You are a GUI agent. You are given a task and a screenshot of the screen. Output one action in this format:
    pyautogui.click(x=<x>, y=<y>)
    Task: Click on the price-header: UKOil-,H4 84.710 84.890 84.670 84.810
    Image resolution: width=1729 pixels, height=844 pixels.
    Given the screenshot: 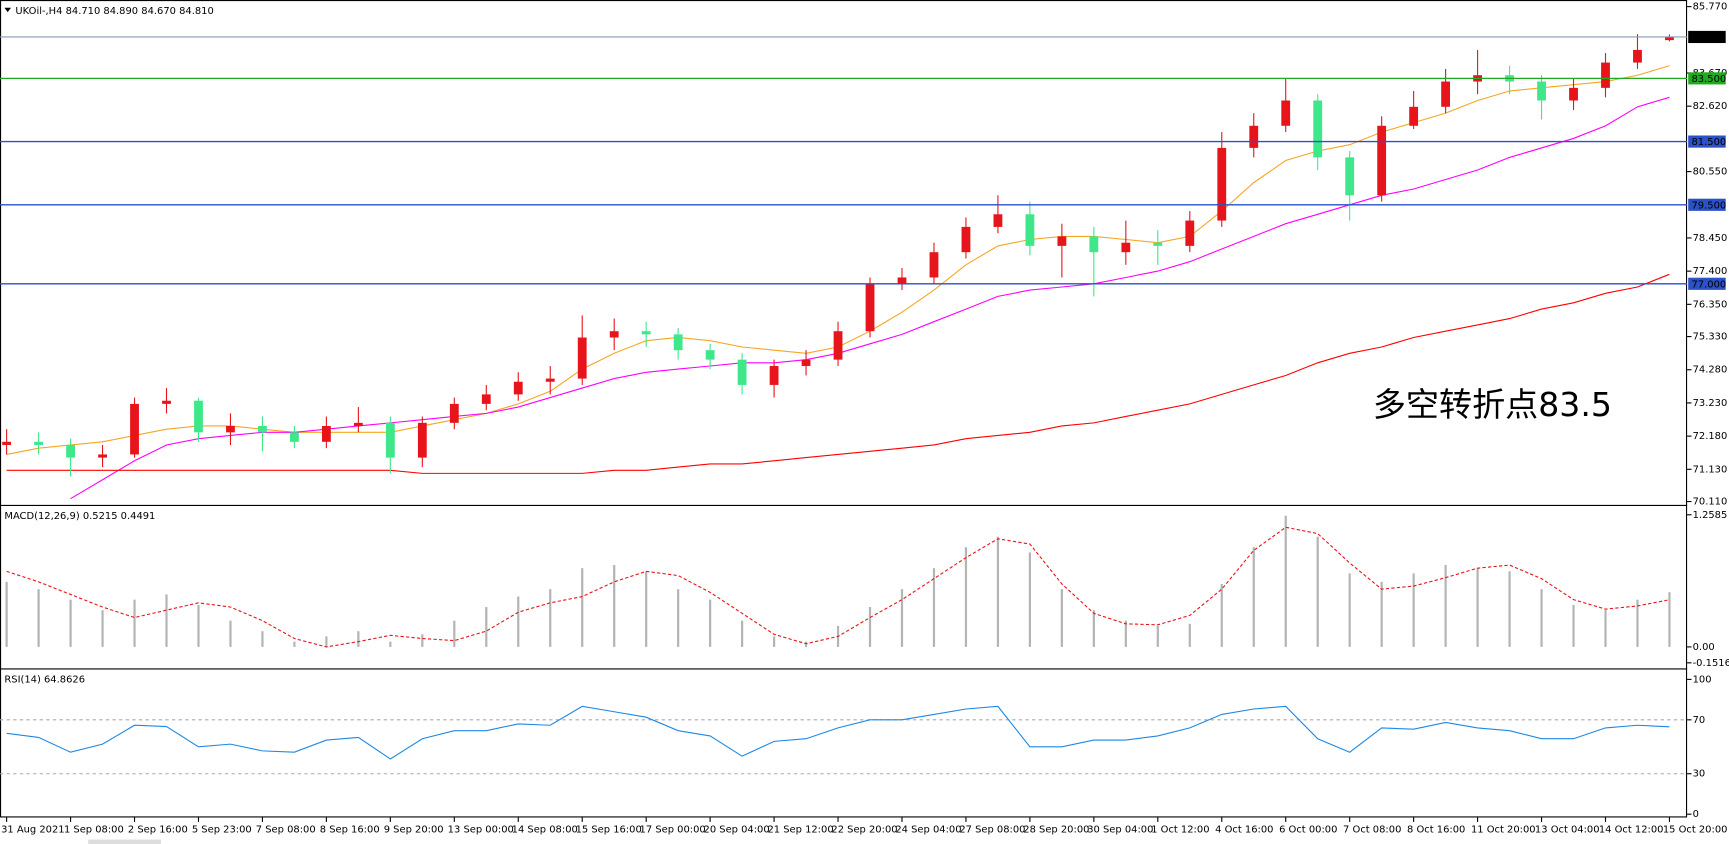 What is the action you would take?
    pyautogui.click(x=114, y=11)
    